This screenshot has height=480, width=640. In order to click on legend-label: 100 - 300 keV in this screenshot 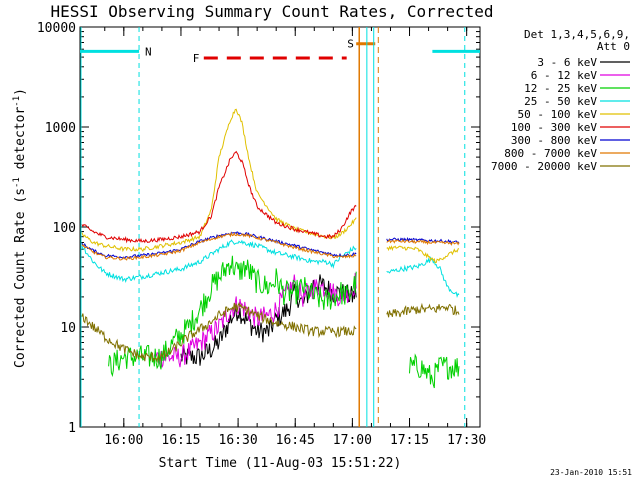, I will do `click(554, 127)`.